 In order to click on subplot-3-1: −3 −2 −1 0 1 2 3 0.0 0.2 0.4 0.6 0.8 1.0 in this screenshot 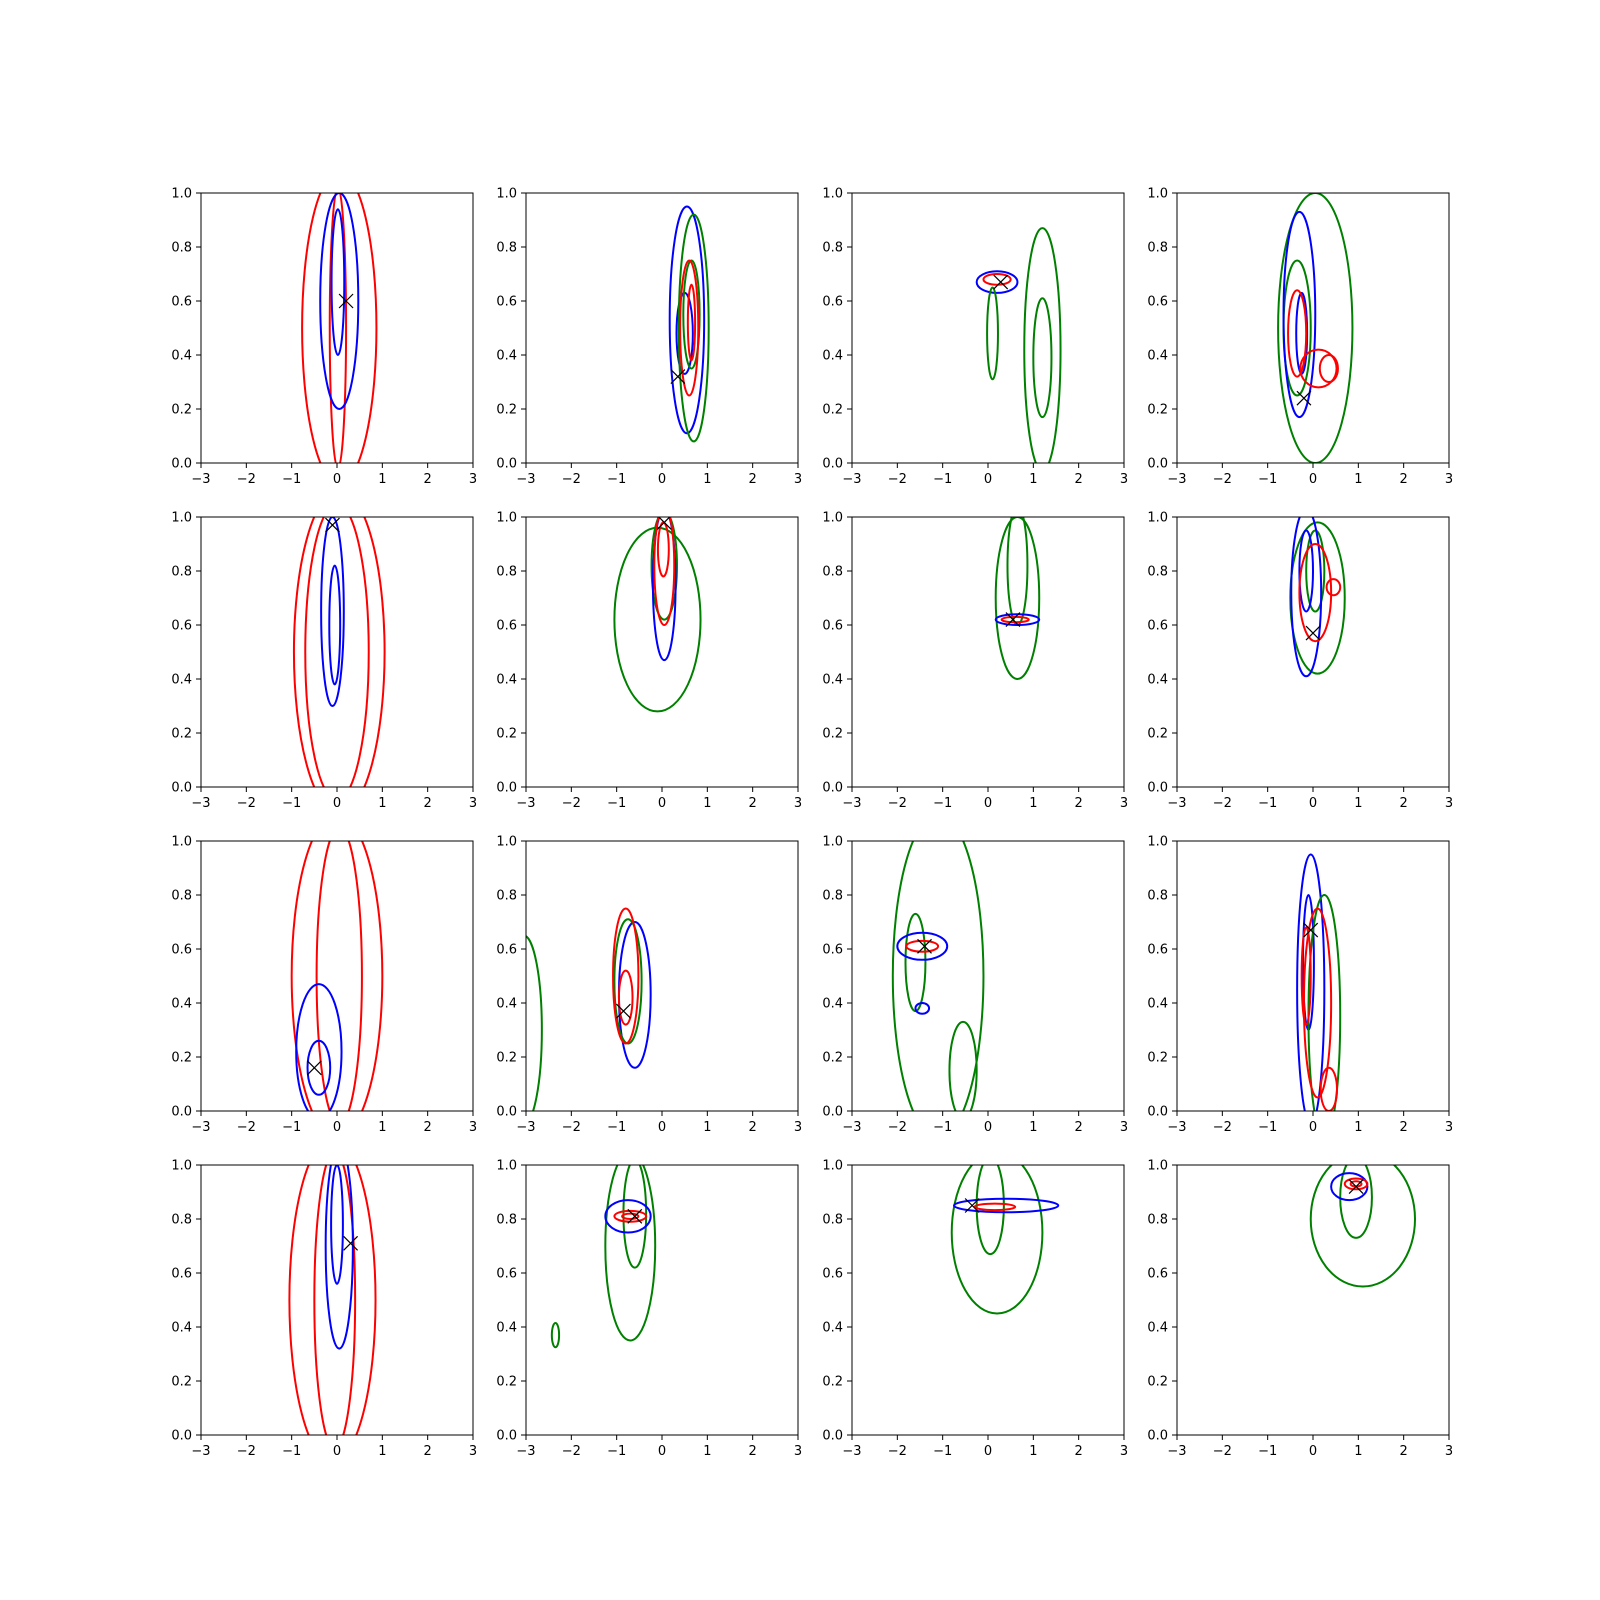, I will do `click(324, 985)`.